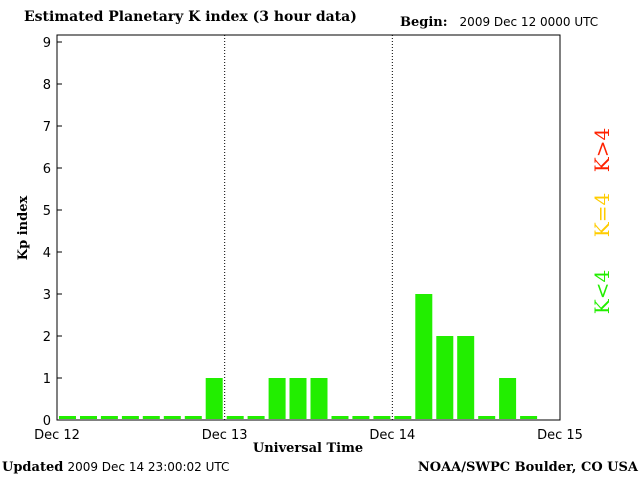  What do you see at coordinates (225, 435) in the screenshot?
I see `x-tick-label: Dec 13` at bounding box center [225, 435].